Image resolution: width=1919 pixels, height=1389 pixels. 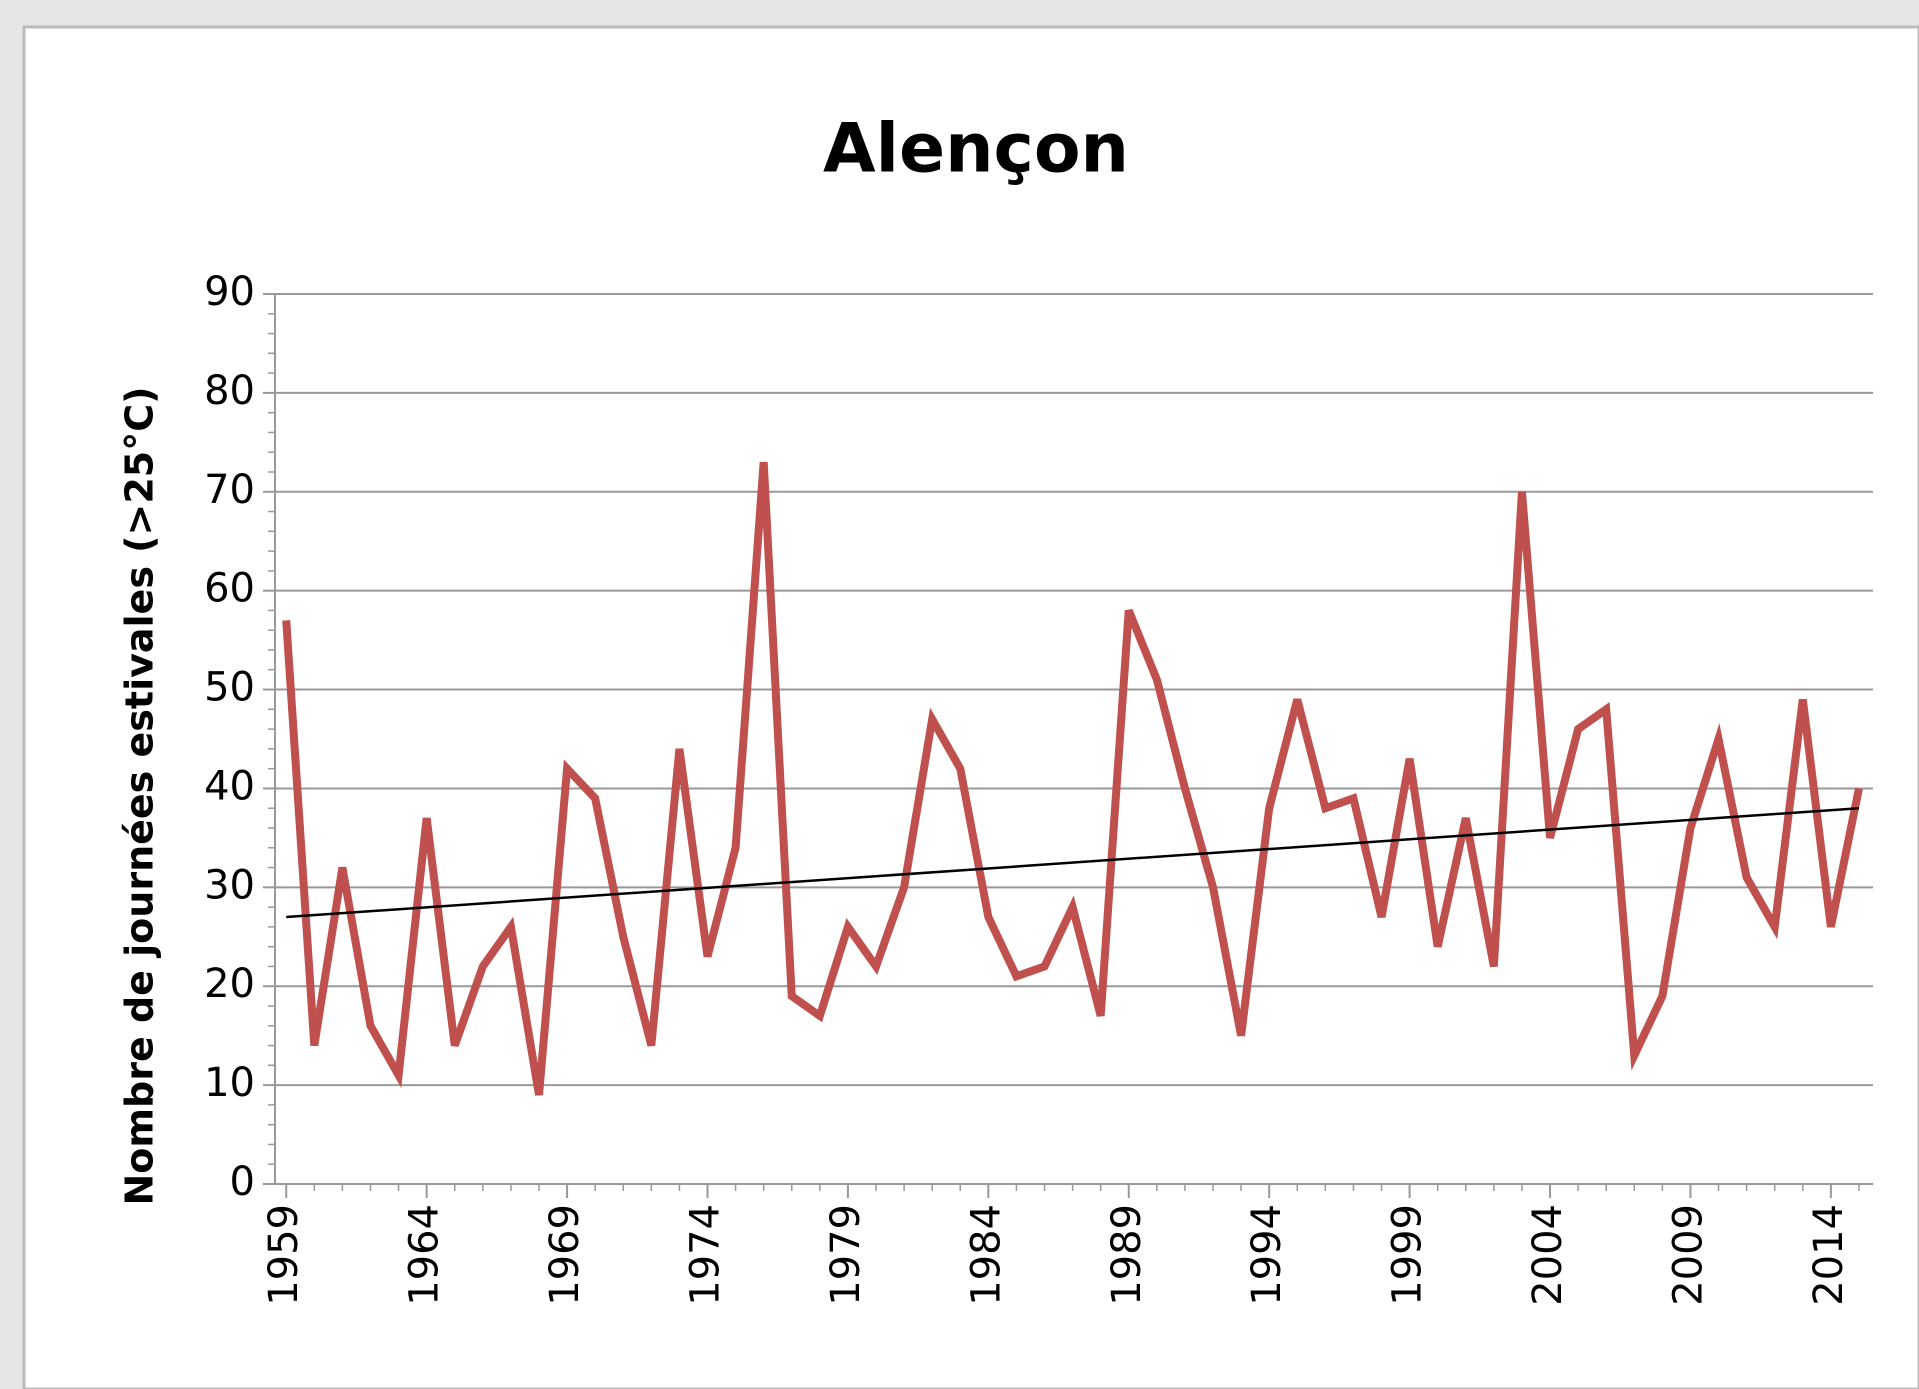 What do you see at coordinates (1267, 1255) in the screenshot?
I see `x-tick-label: 1994` at bounding box center [1267, 1255].